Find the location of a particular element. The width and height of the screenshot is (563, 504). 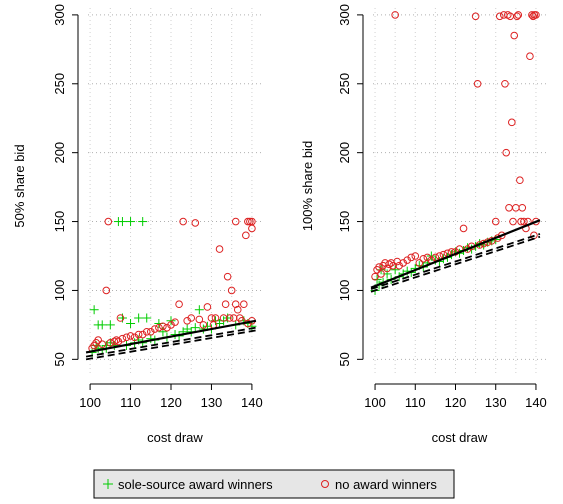

legend-item: sole-source award winners is located at coordinates (188, 484).